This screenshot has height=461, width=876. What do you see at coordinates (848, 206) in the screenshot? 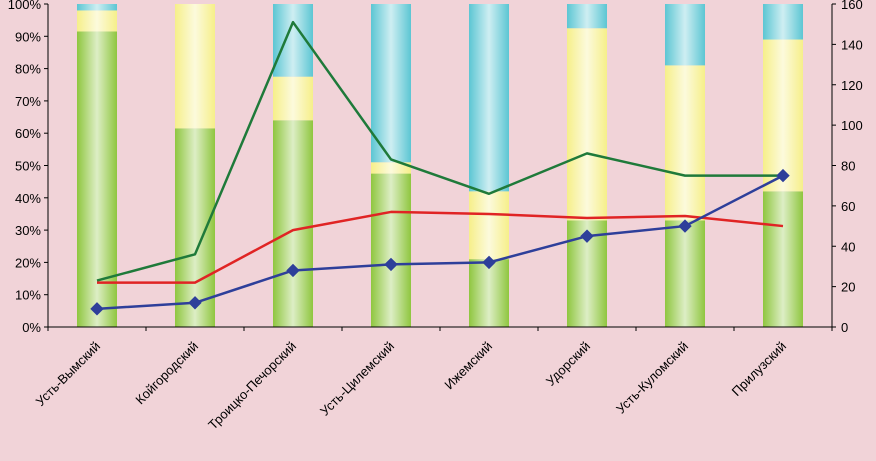
I see `y-right-tick-label: 60` at bounding box center [848, 206].